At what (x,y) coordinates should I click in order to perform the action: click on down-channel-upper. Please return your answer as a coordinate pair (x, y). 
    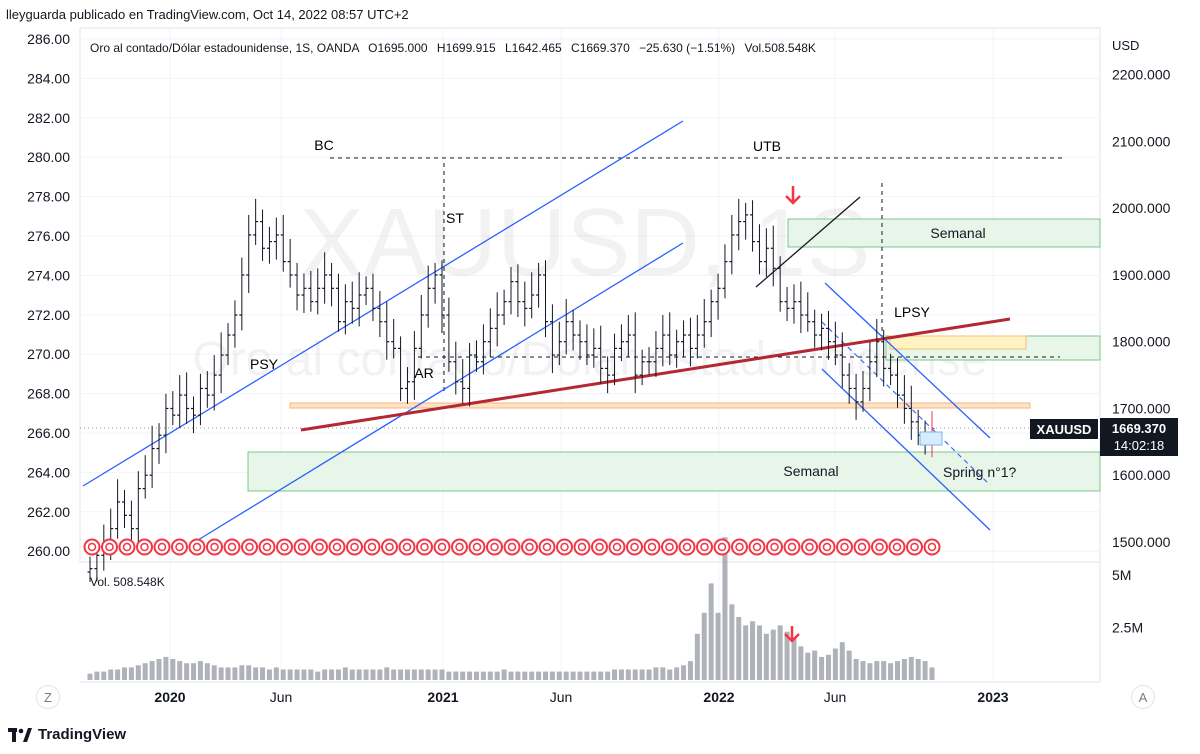
    Looking at the image, I should click on (907, 360).